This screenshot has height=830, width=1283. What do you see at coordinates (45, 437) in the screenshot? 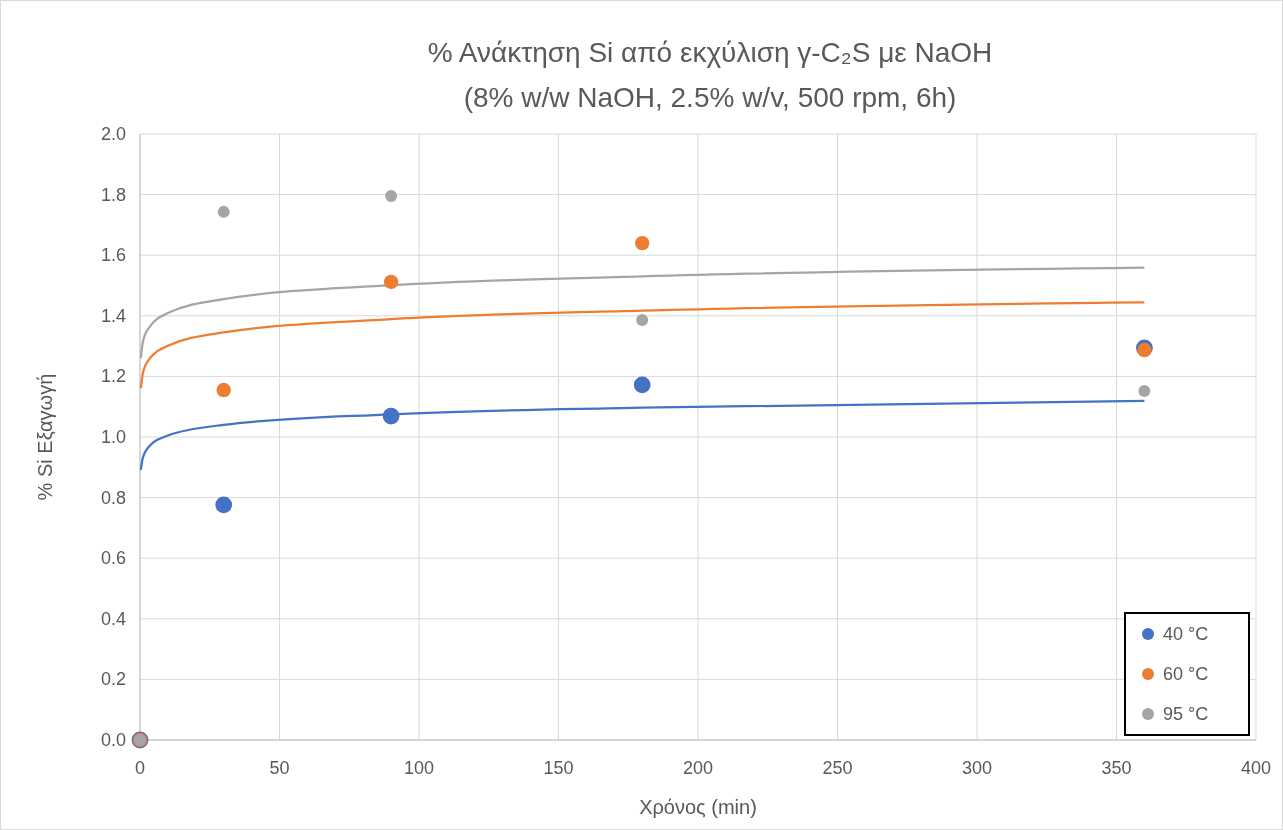
I see `y-axis-title: % Si Εξαγωγή` at bounding box center [45, 437].